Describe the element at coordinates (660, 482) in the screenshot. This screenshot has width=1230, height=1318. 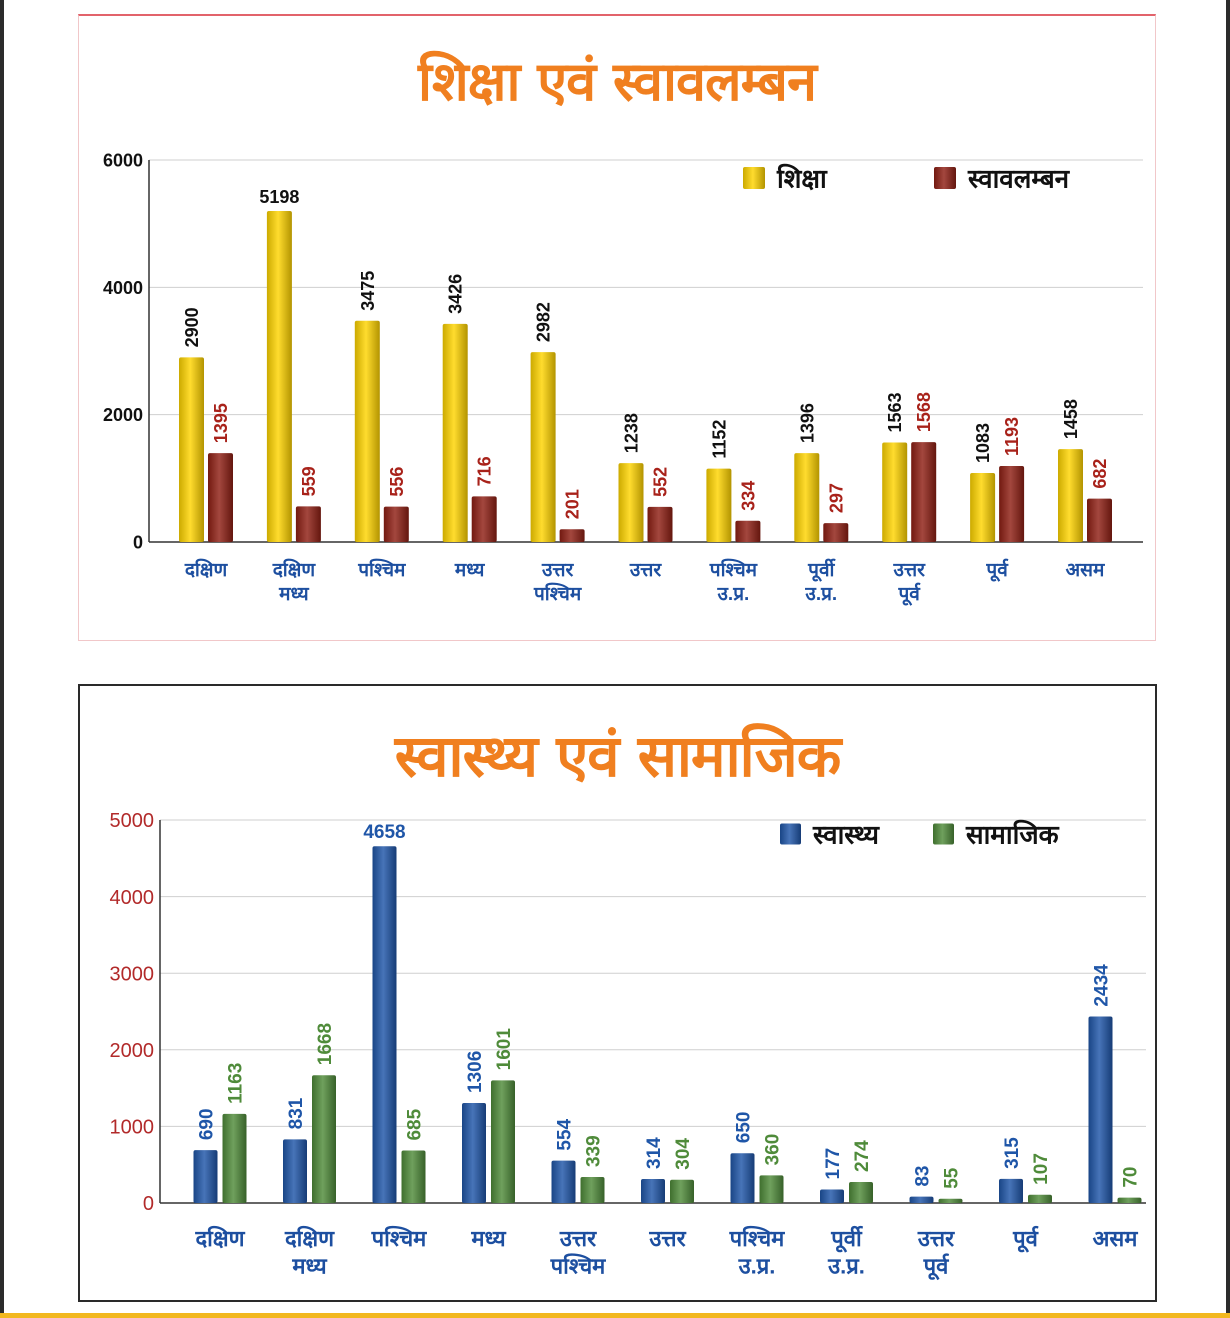
I see `data-label: 552` at that location.